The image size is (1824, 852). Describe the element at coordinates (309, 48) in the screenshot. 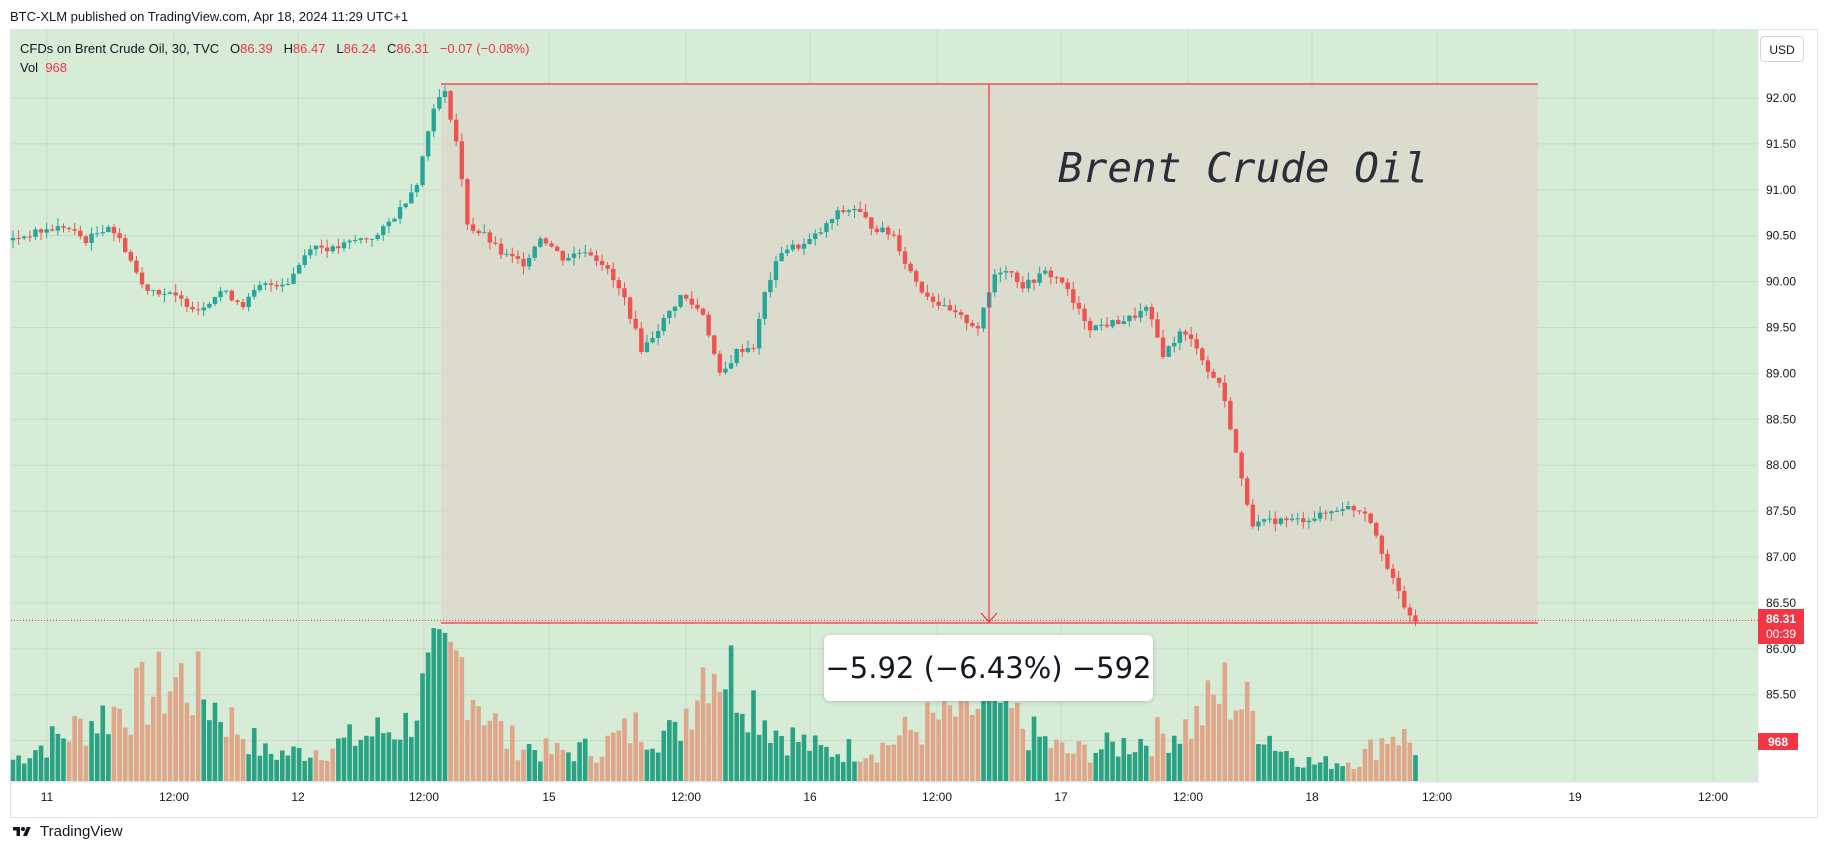

I see `high-value: 86.47` at that location.